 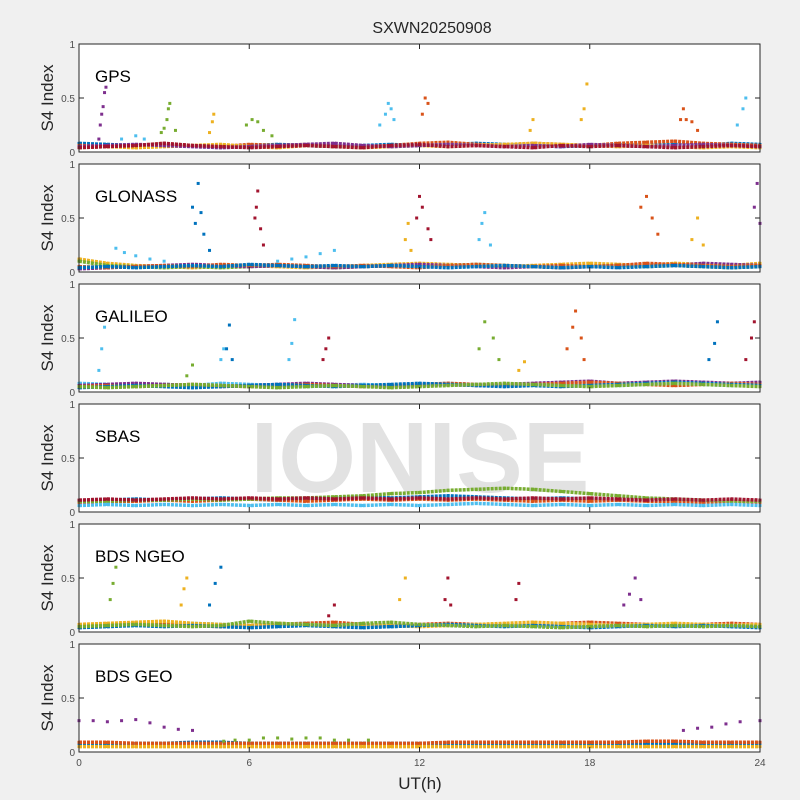 I want to click on y-axis-label: S4 Index, so click(x=47, y=338).